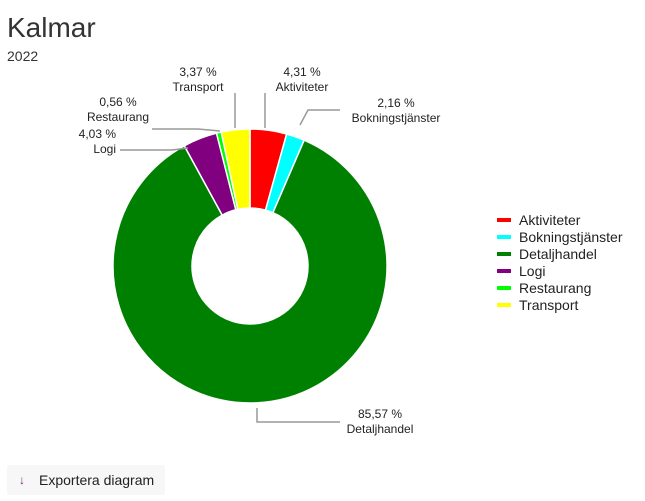  Describe the element at coordinates (23, 56) in the screenshot. I see `chart-subtitle: 2022` at that location.